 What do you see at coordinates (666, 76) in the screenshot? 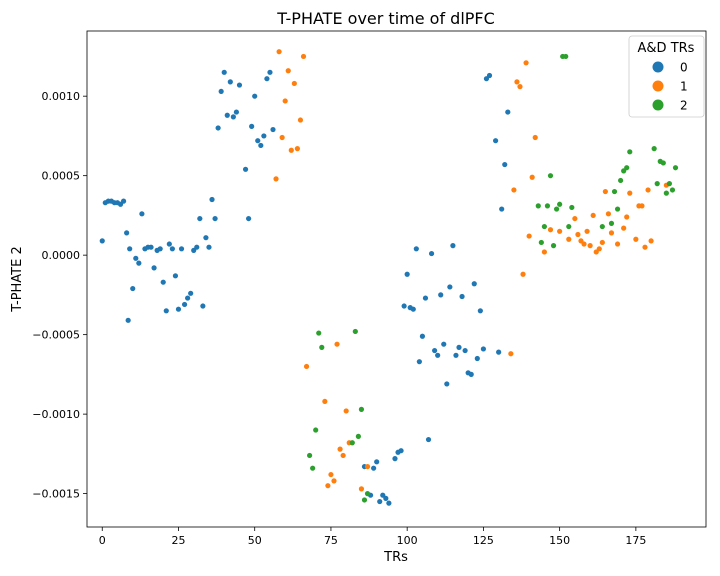
I see `legend: A&D TRs 0 1 2` at bounding box center [666, 76].